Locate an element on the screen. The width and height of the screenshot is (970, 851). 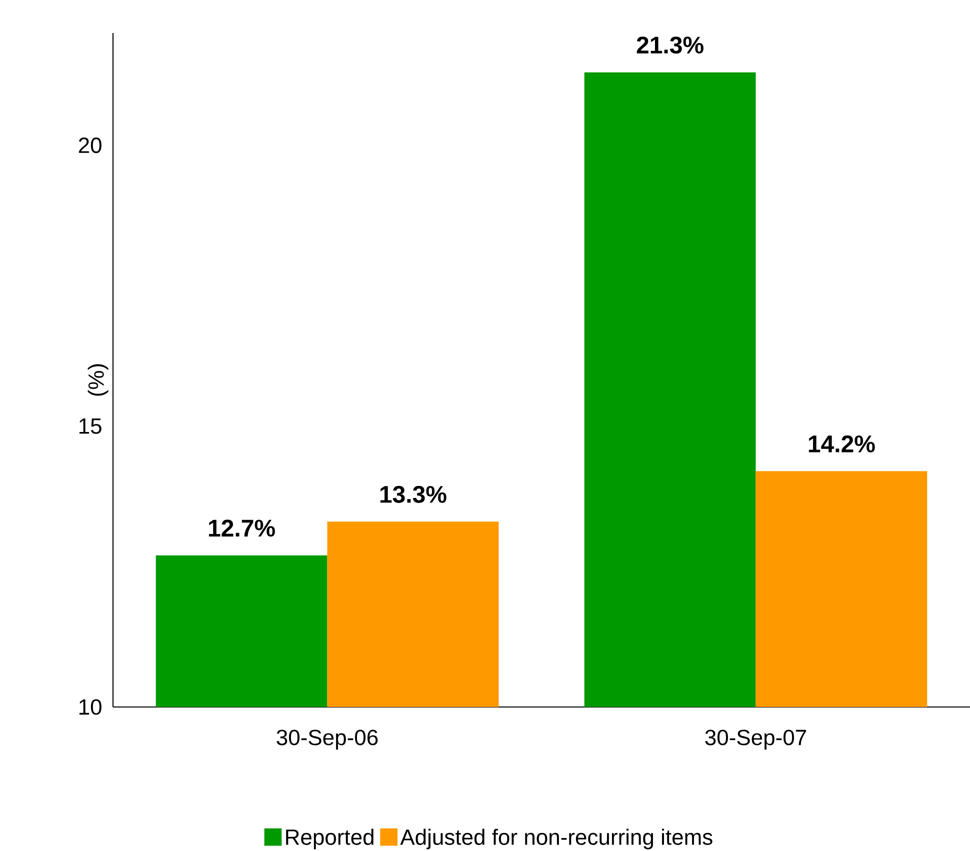
data-label: 12.7% is located at coordinates (242, 528).